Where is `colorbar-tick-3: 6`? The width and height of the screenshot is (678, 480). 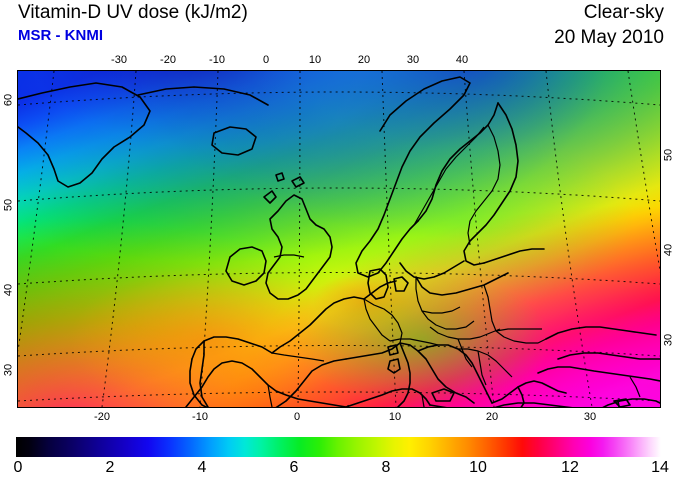
colorbar-tick-3: 6 is located at coordinates (294, 467).